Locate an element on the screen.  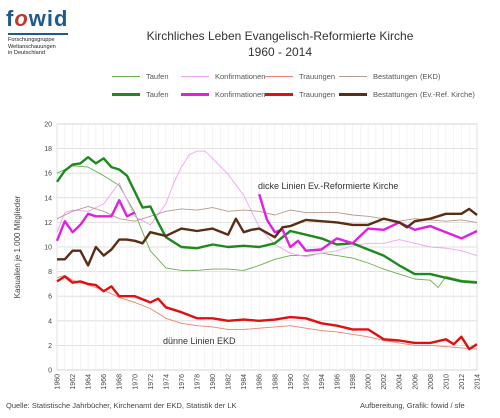
x-tick-label: 2012 is located at coordinates (462, 382).